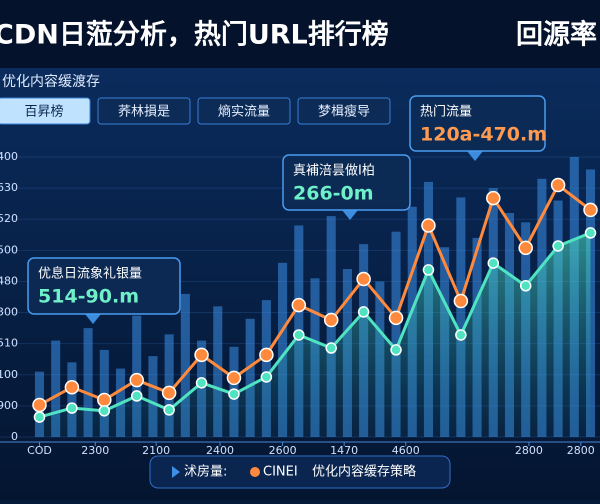  I want to click on y-tick-label: 100, so click(9, 374).